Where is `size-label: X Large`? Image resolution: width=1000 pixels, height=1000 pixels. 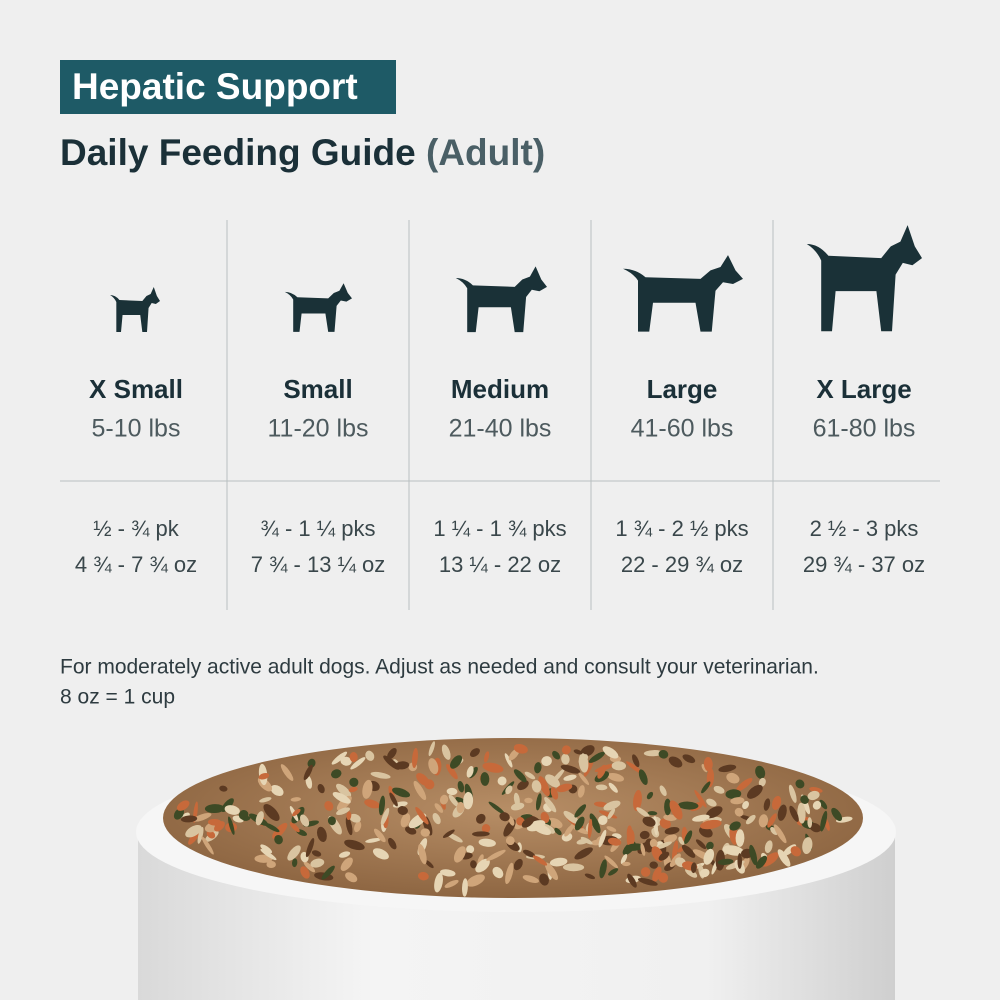
size-label: X Large is located at coordinates (863, 389).